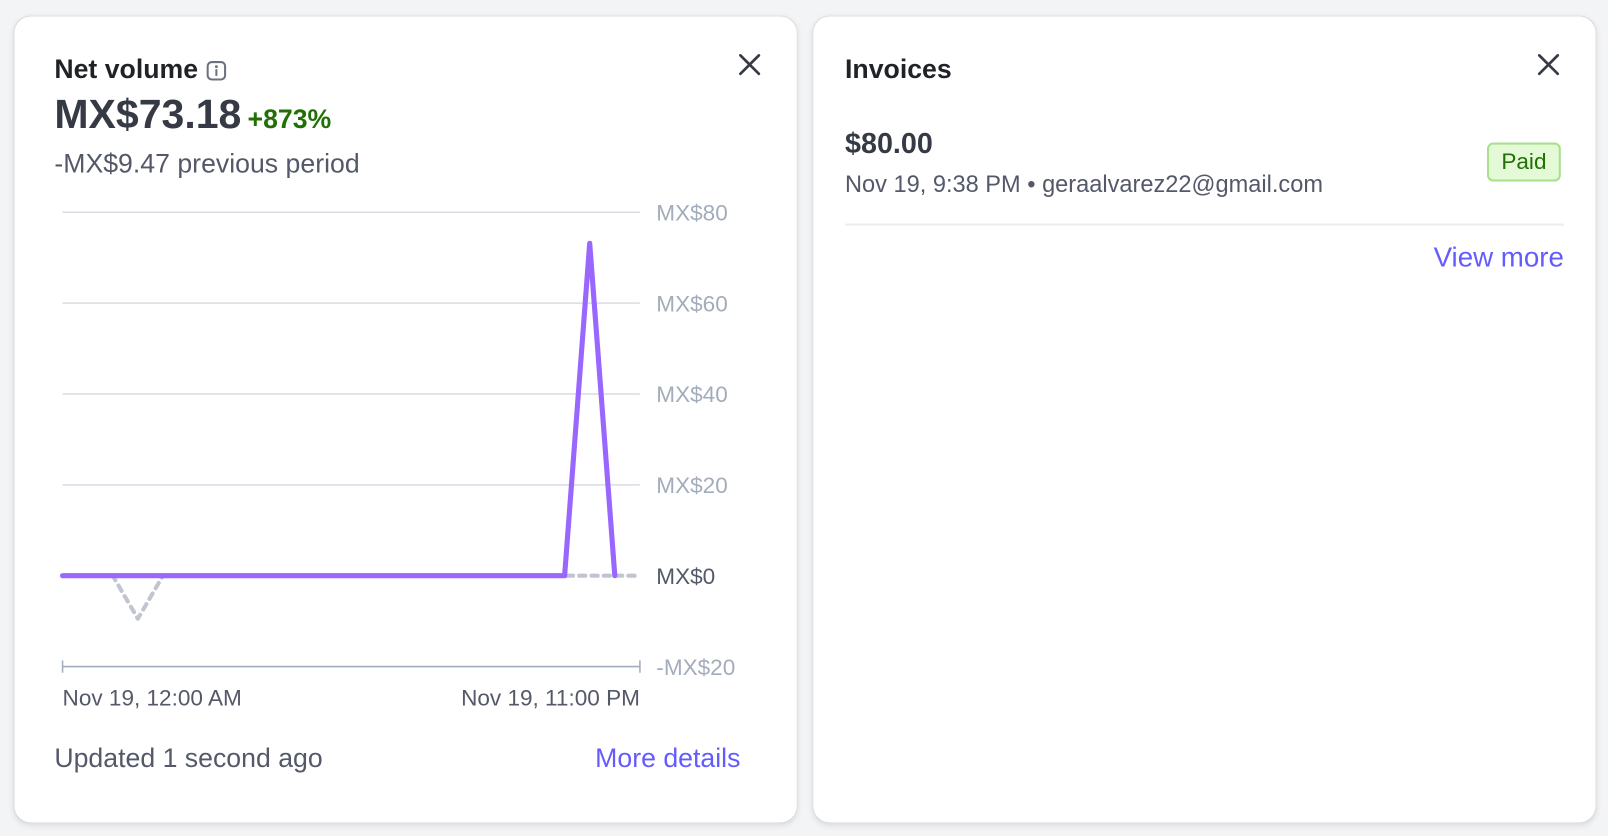 This screenshot has height=836, width=1608. I want to click on info-icon, so click(216, 68).